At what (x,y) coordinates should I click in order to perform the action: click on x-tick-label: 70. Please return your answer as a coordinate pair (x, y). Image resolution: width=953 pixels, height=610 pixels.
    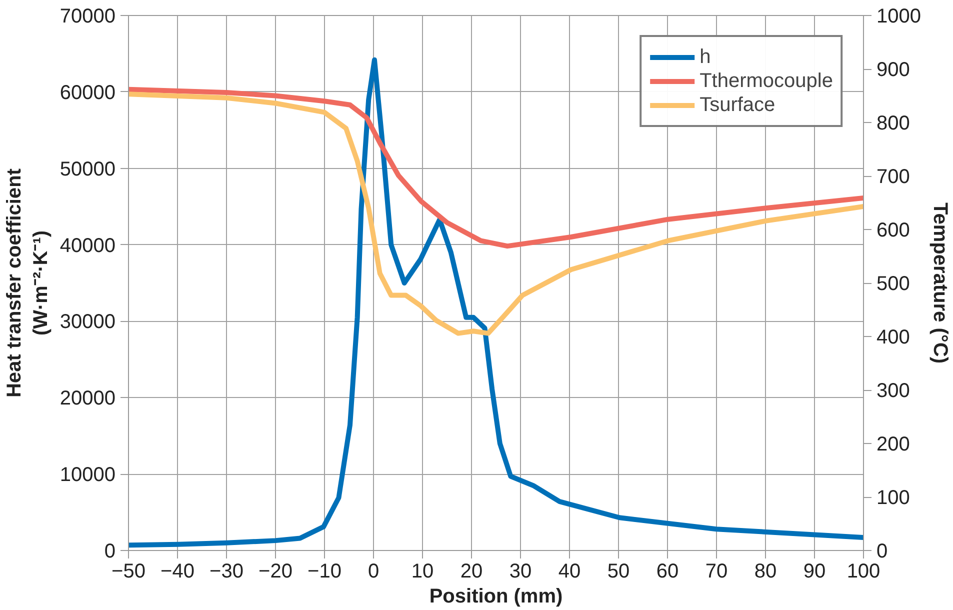
    Looking at the image, I should click on (716, 571).